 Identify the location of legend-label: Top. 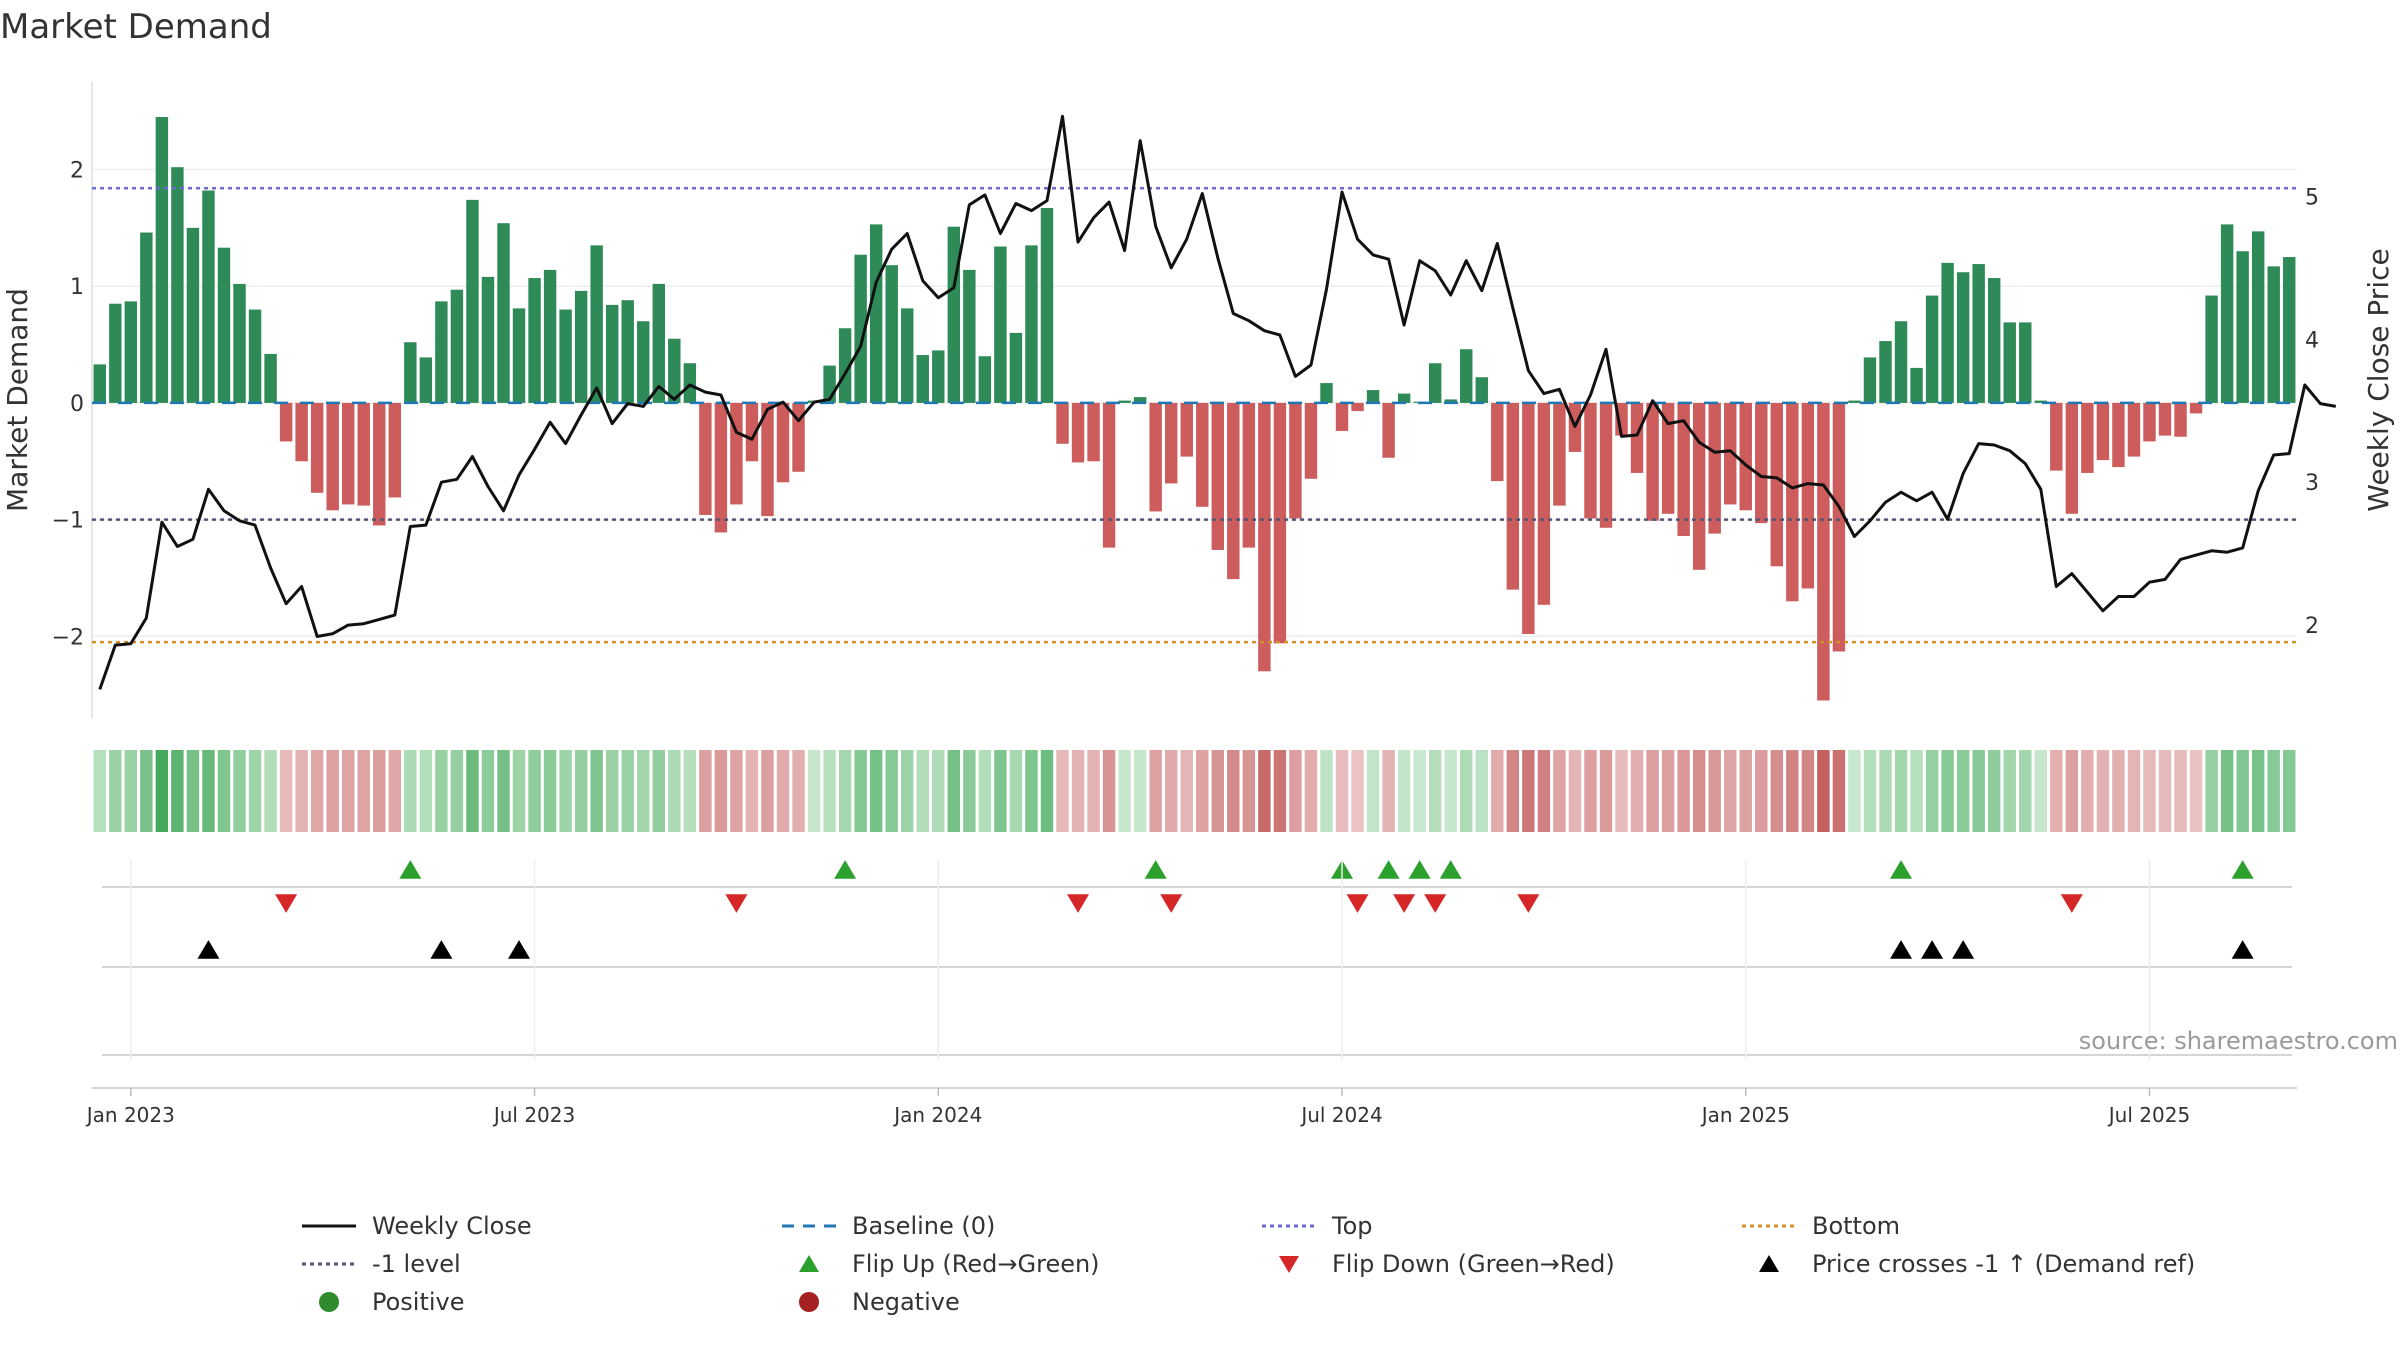
(1352, 1226).